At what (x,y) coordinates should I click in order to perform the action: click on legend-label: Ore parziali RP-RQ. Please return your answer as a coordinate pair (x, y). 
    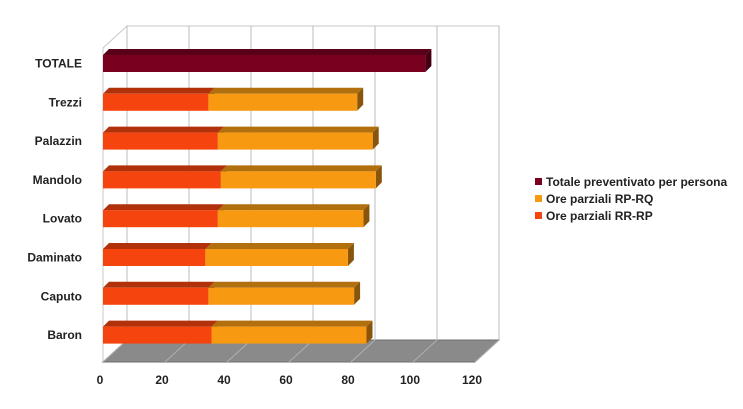
    Looking at the image, I should click on (599, 199).